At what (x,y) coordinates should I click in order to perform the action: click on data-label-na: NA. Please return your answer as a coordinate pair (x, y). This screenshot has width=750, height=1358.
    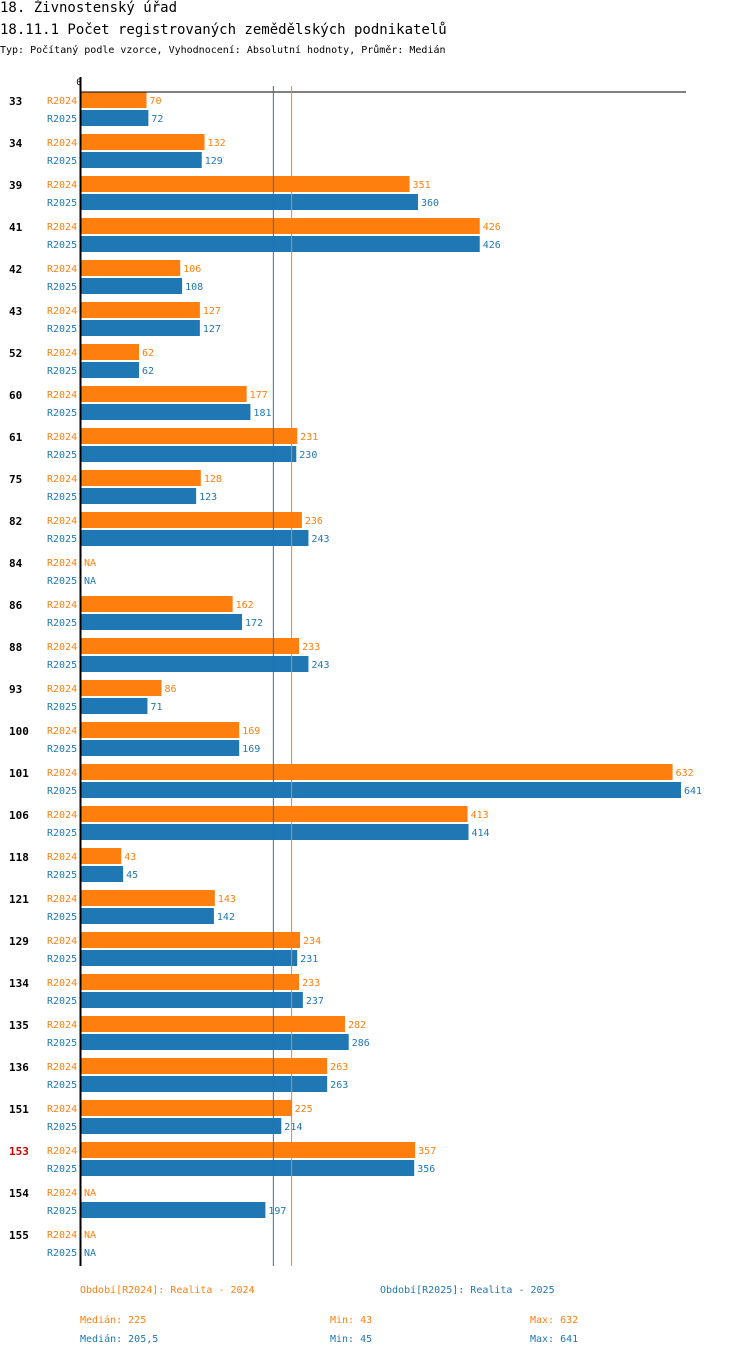
    Looking at the image, I should click on (90, 581).